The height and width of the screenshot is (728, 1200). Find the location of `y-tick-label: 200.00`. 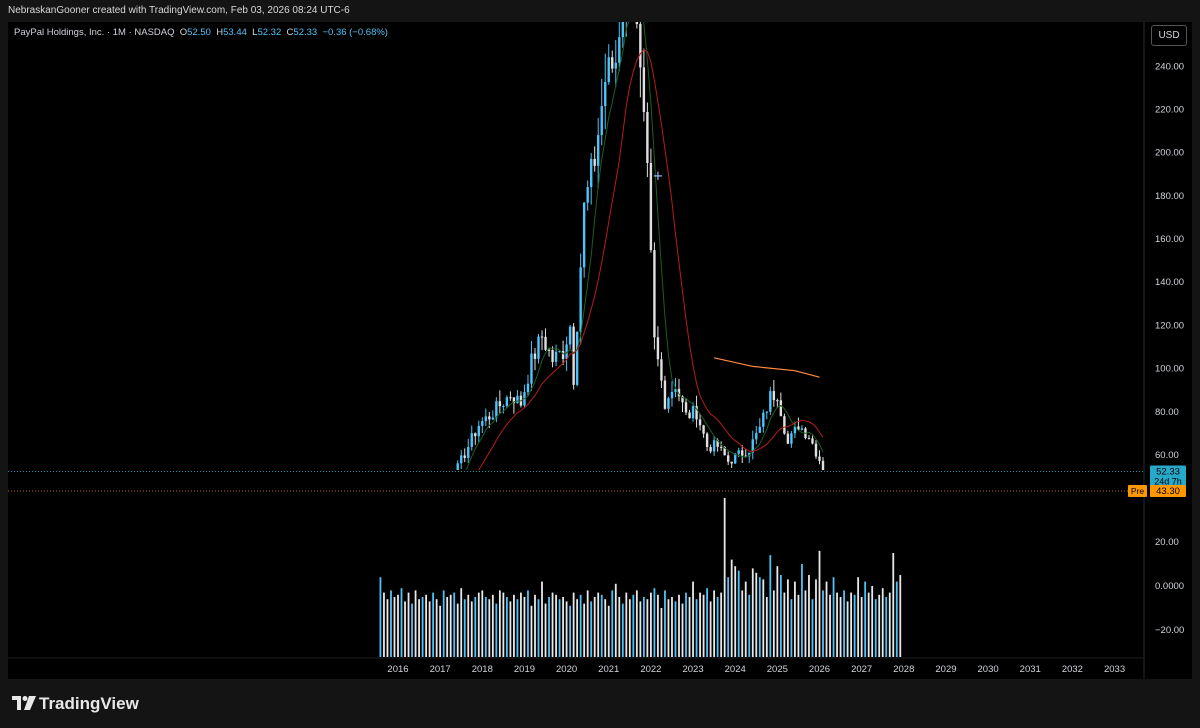

y-tick-label: 200.00 is located at coordinates (1169, 153).